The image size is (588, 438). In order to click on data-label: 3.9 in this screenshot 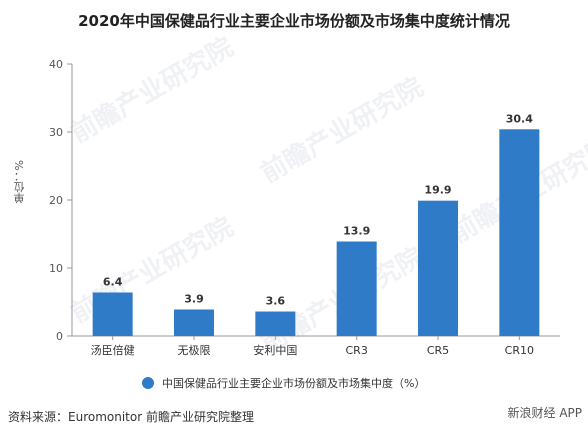, I will do `click(194, 298)`.